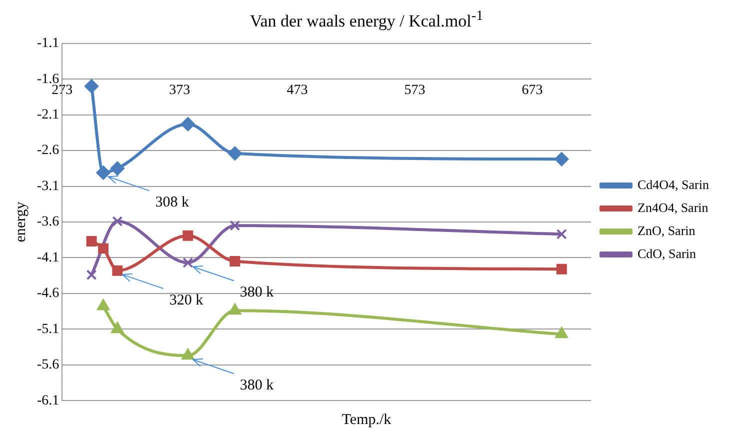  Describe the element at coordinates (186, 300) in the screenshot. I see `annotation: 320 k` at that location.